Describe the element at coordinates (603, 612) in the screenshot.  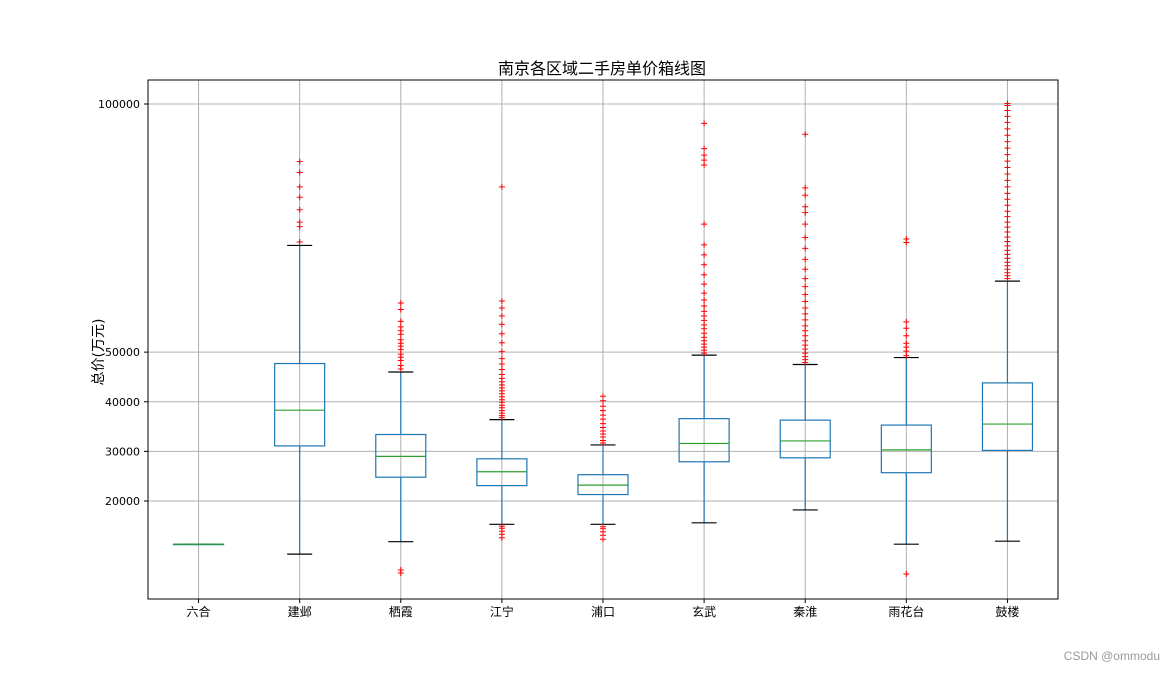
I see `x-tick-label: 浦口` at that location.